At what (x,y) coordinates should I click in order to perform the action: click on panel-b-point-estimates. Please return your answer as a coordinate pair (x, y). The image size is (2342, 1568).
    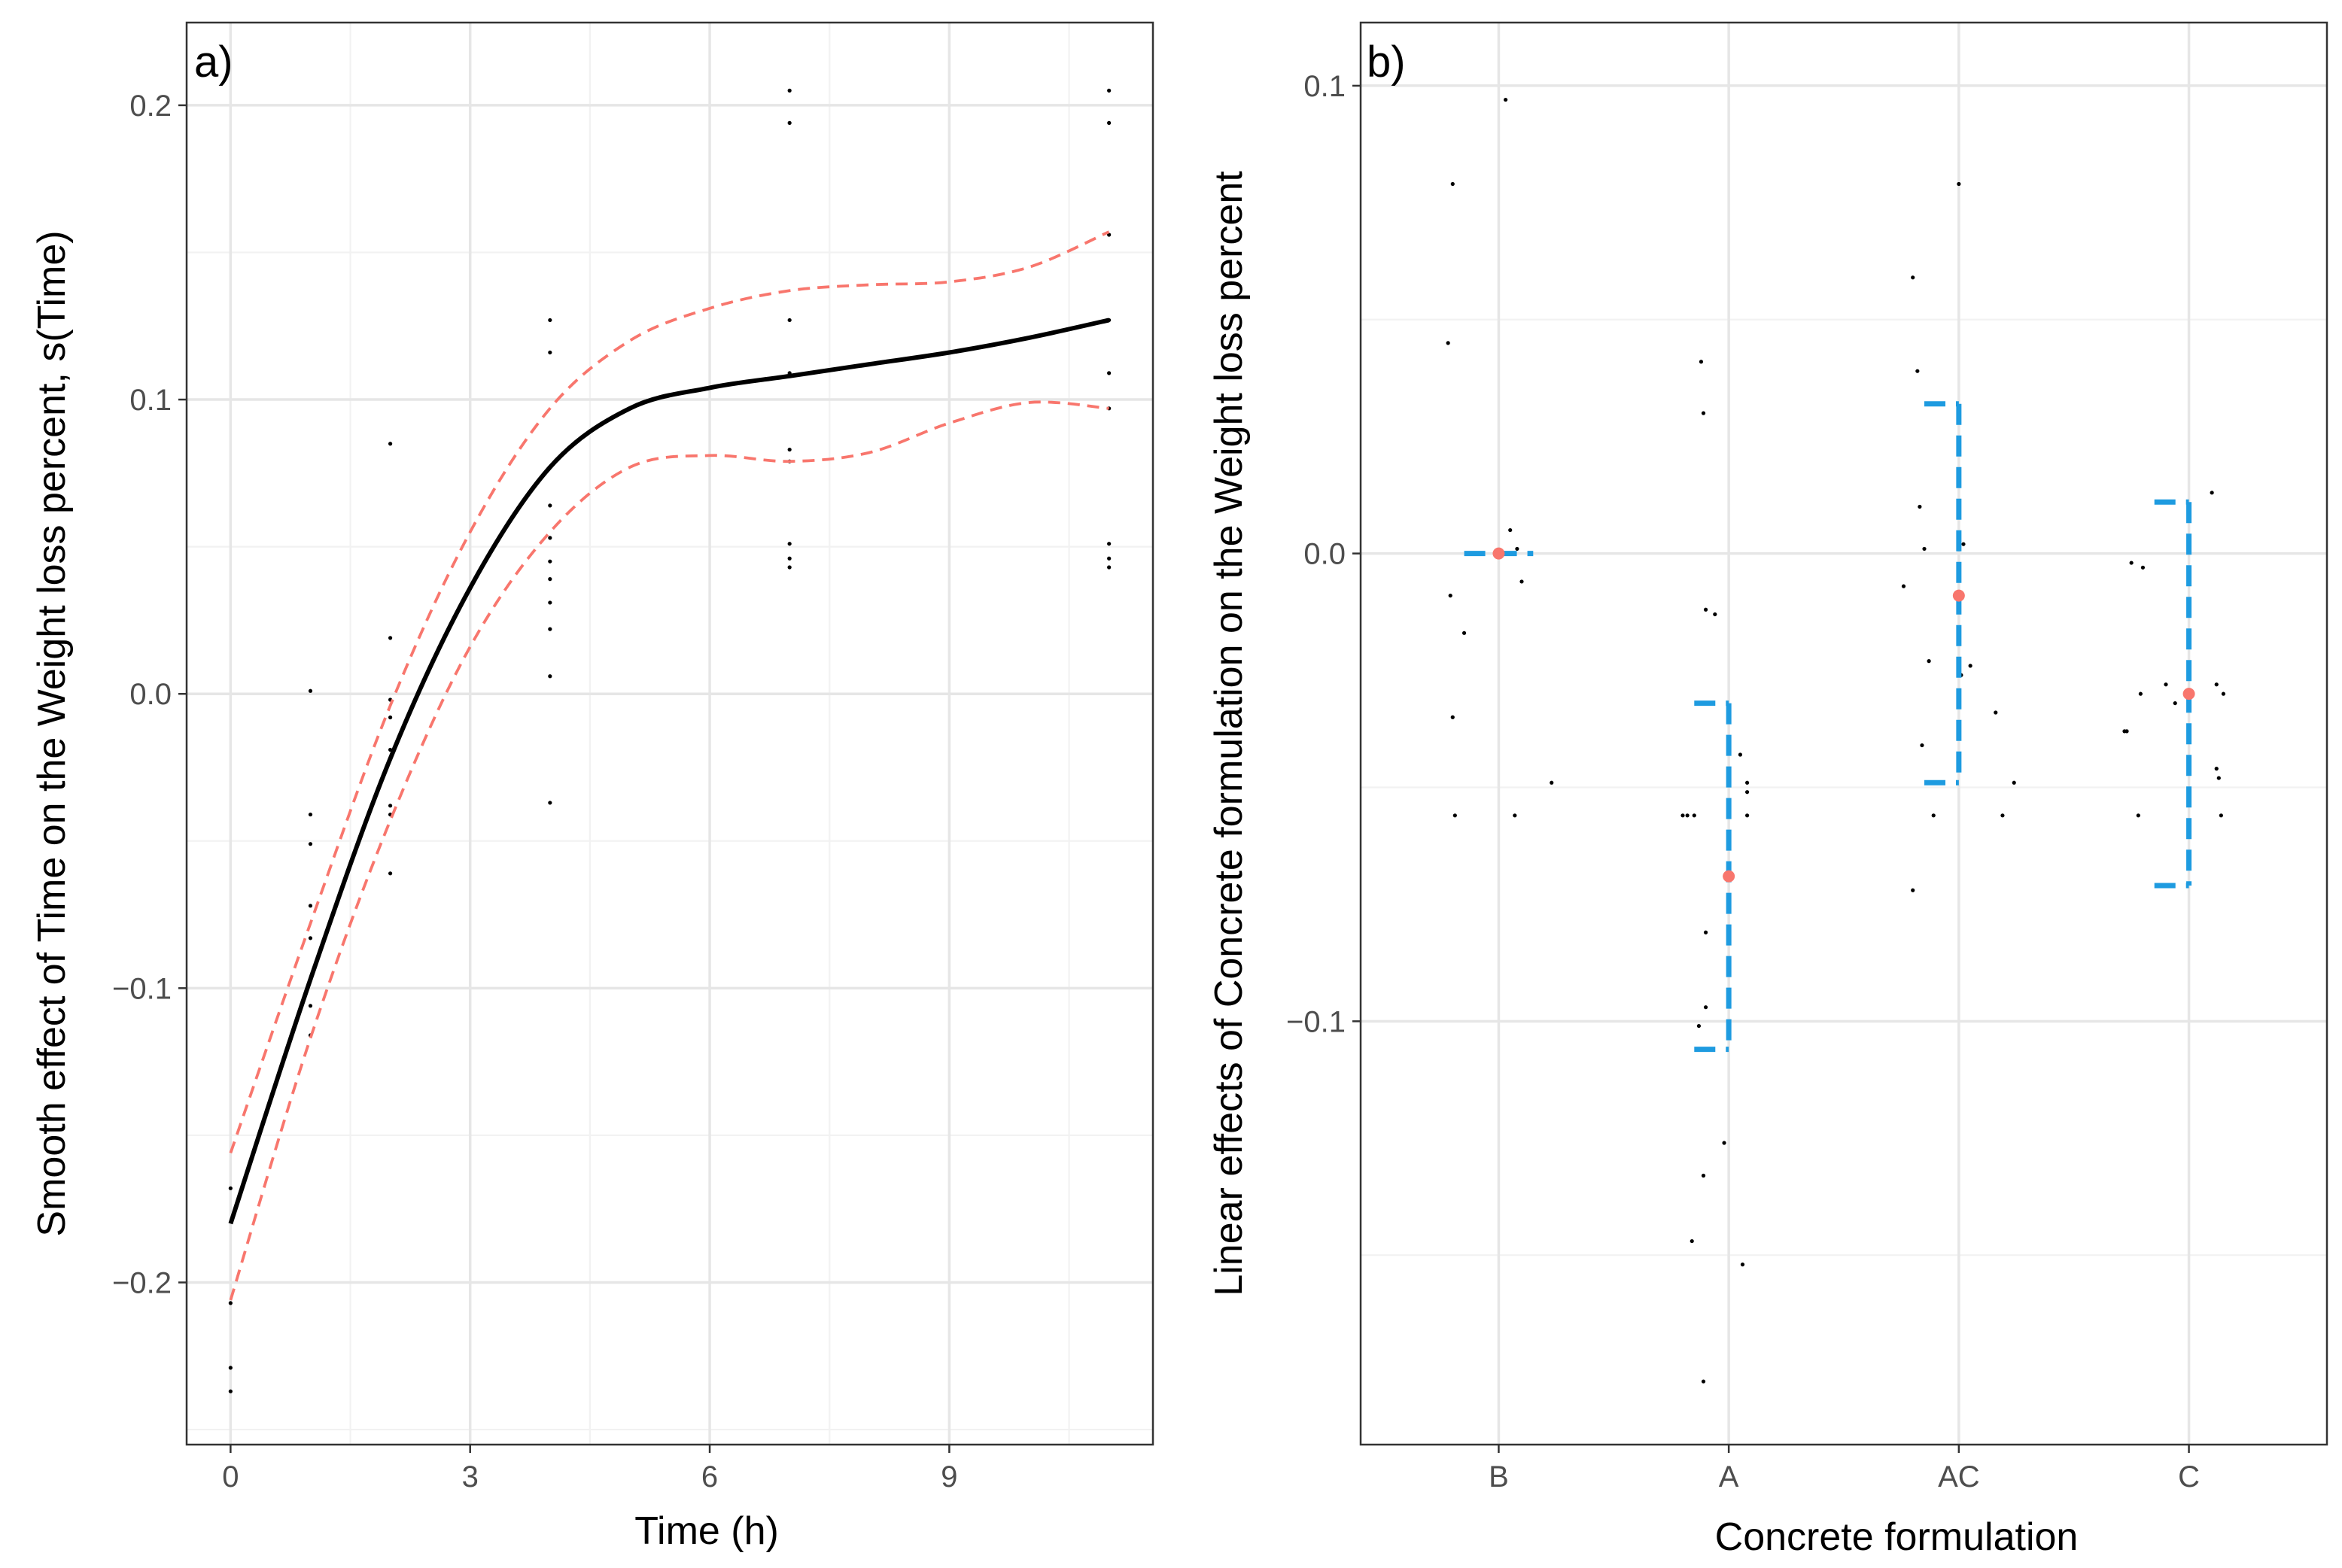
    Looking at the image, I should click on (1843, 715).